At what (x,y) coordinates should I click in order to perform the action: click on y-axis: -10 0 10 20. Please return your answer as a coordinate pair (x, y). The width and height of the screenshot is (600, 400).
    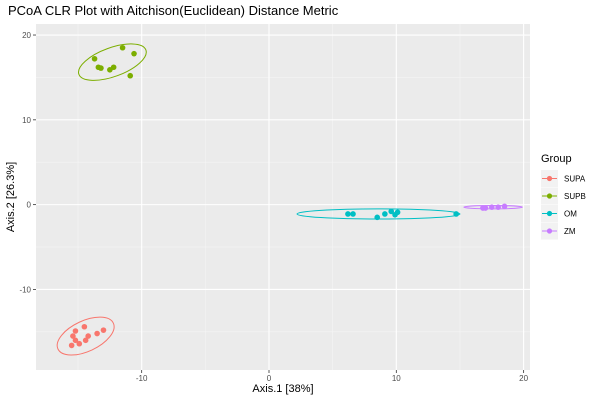
    Looking at the image, I should click on (27, 162).